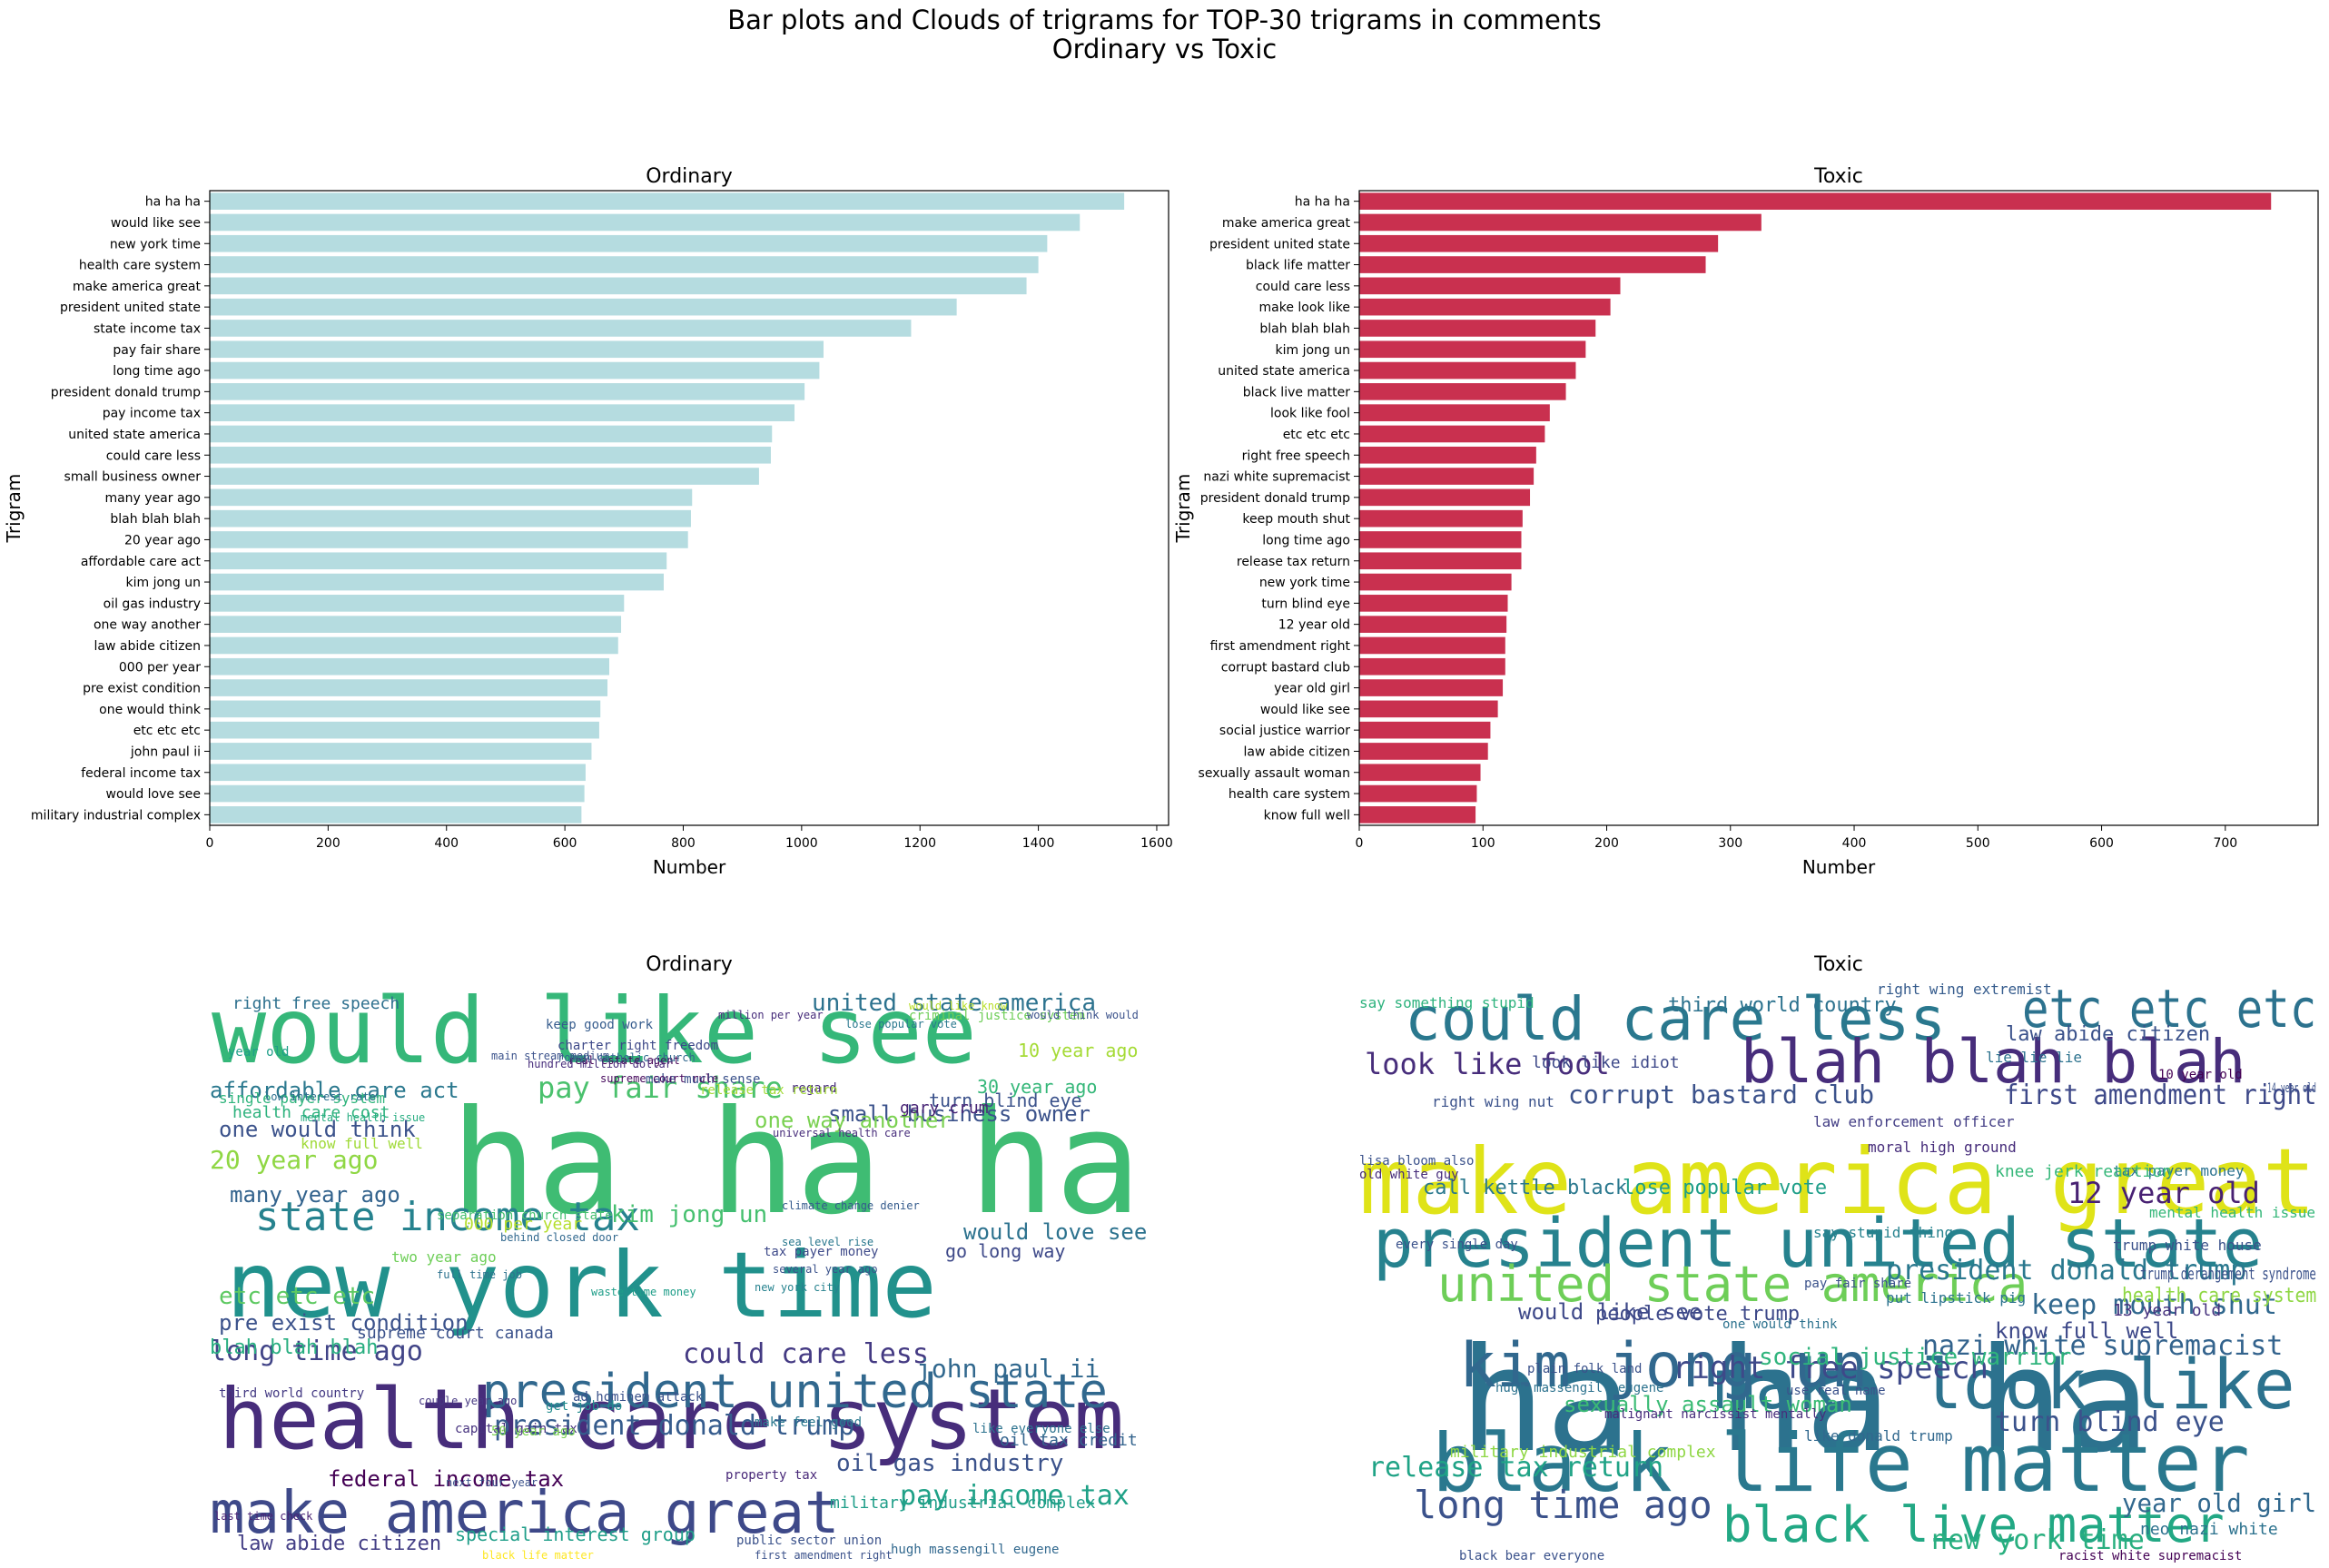 This screenshot has height=1568, width=2329. Describe the element at coordinates (689, 177) in the screenshot. I see `ordinary-chart-title: Ordinary` at that location.